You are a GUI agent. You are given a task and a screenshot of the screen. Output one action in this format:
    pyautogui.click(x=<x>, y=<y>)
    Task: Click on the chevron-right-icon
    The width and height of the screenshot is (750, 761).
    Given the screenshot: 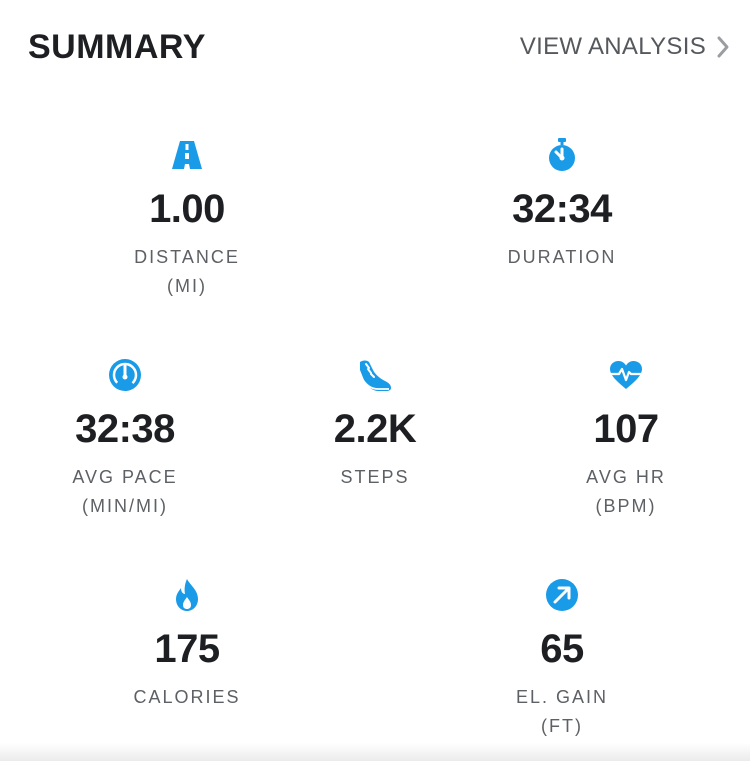 What is the action you would take?
    pyautogui.click(x=723, y=47)
    